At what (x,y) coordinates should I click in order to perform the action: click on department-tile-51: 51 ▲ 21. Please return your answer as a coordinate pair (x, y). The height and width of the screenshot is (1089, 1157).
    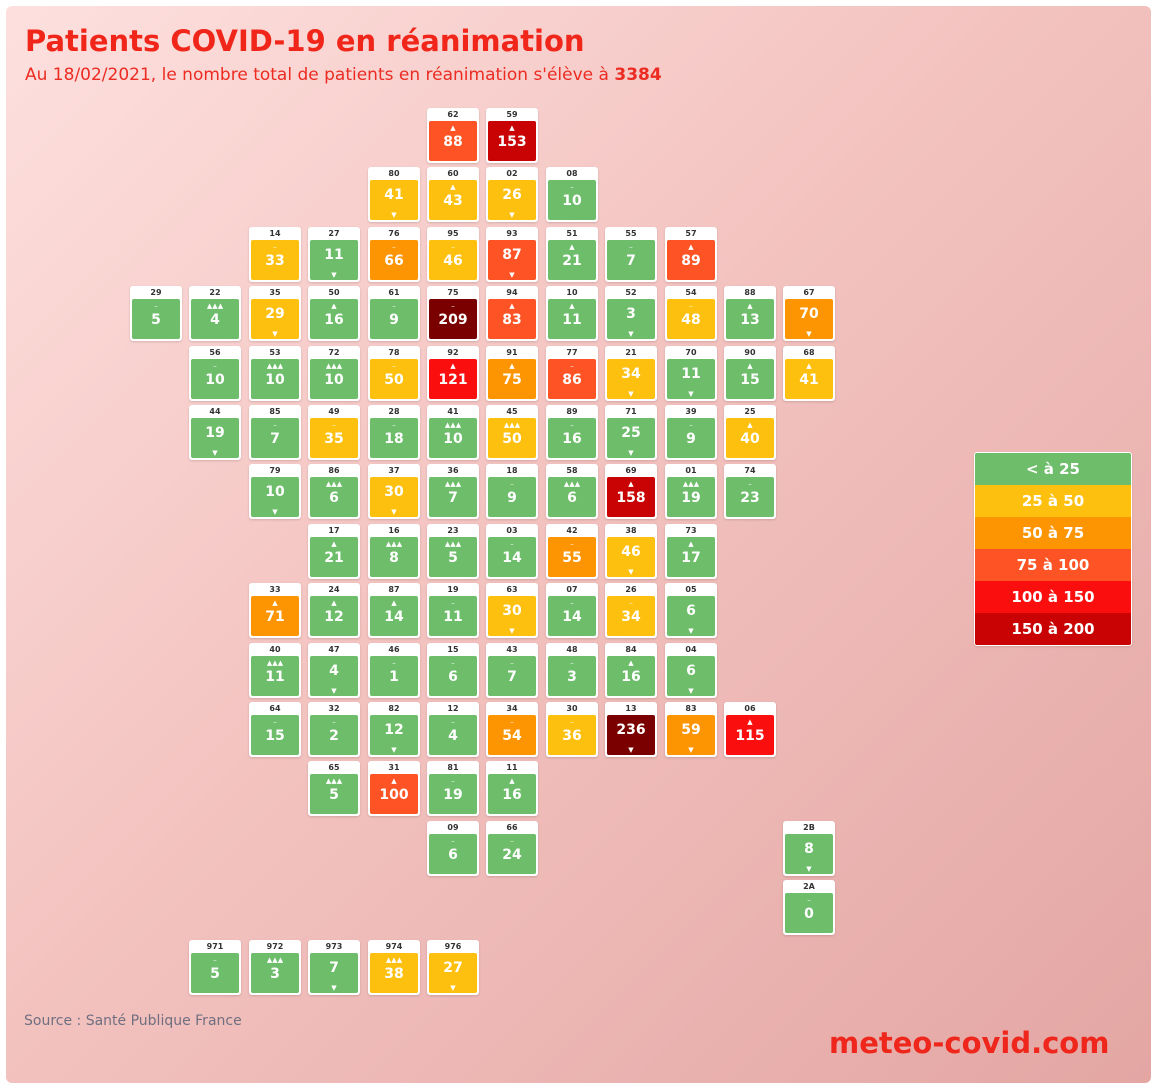
    Looking at the image, I should click on (572, 254).